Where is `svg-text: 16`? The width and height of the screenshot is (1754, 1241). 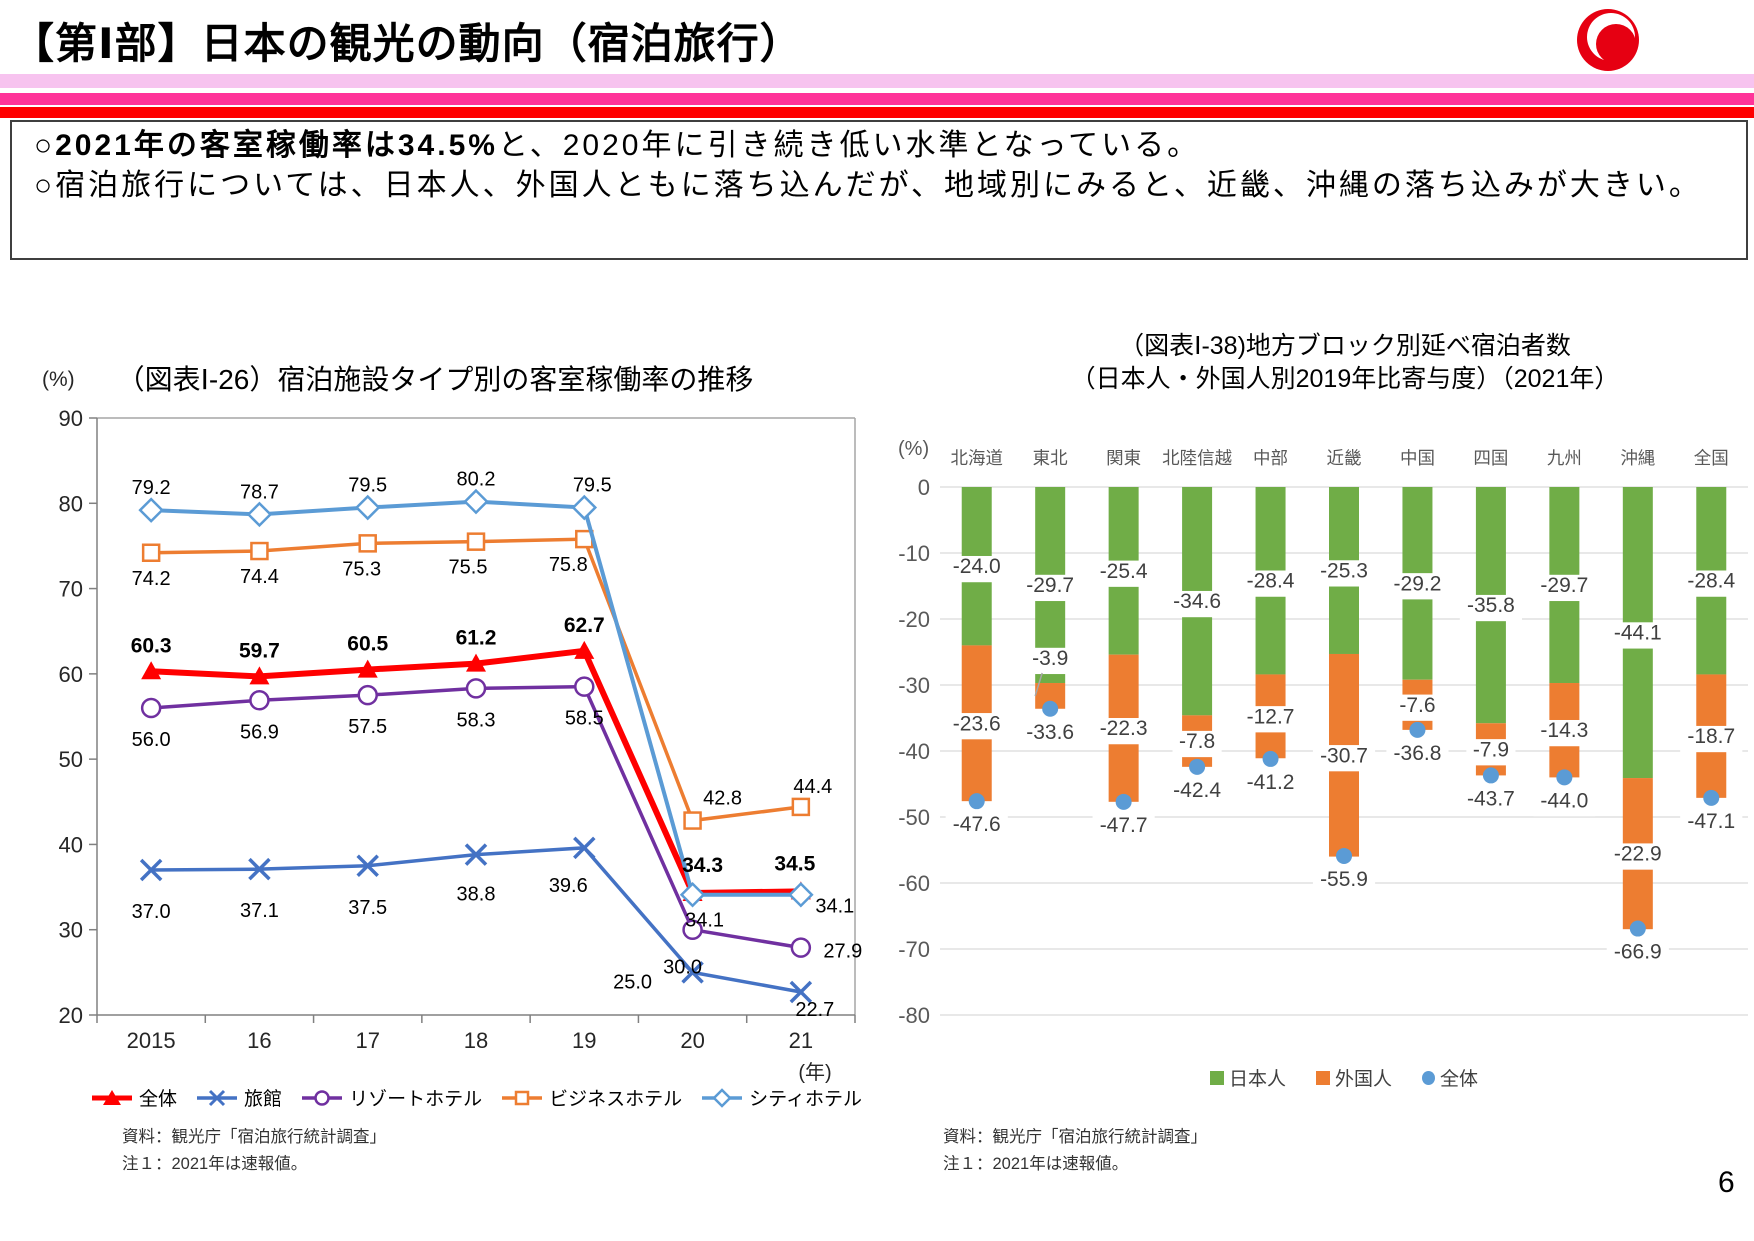
svg-text: 16 is located at coordinates (259, 1040).